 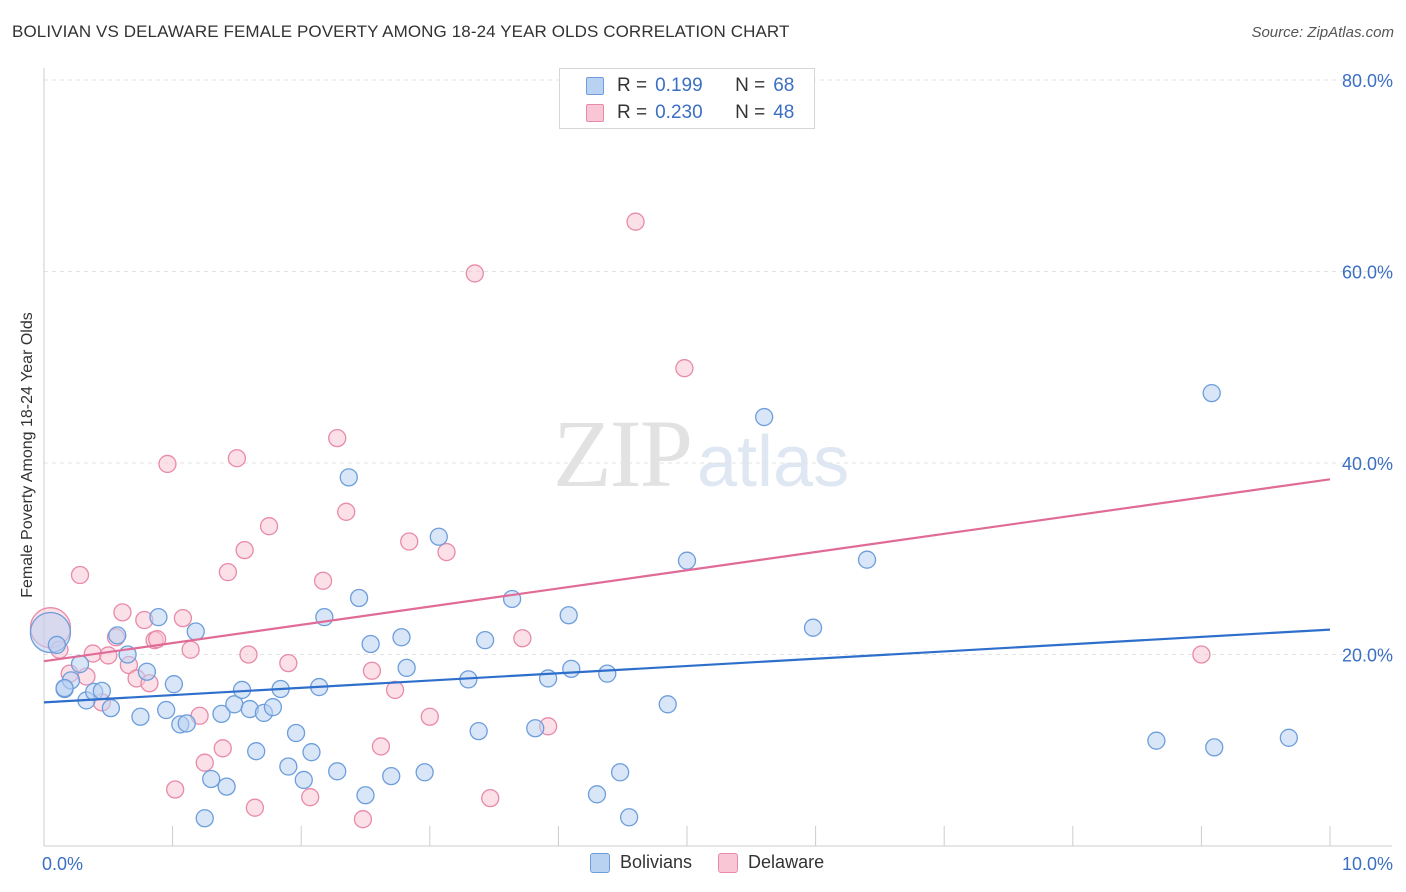 What do you see at coordinates (632, 85) in the screenshot?
I see `legend-r-label: R =` at bounding box center [632, 85].